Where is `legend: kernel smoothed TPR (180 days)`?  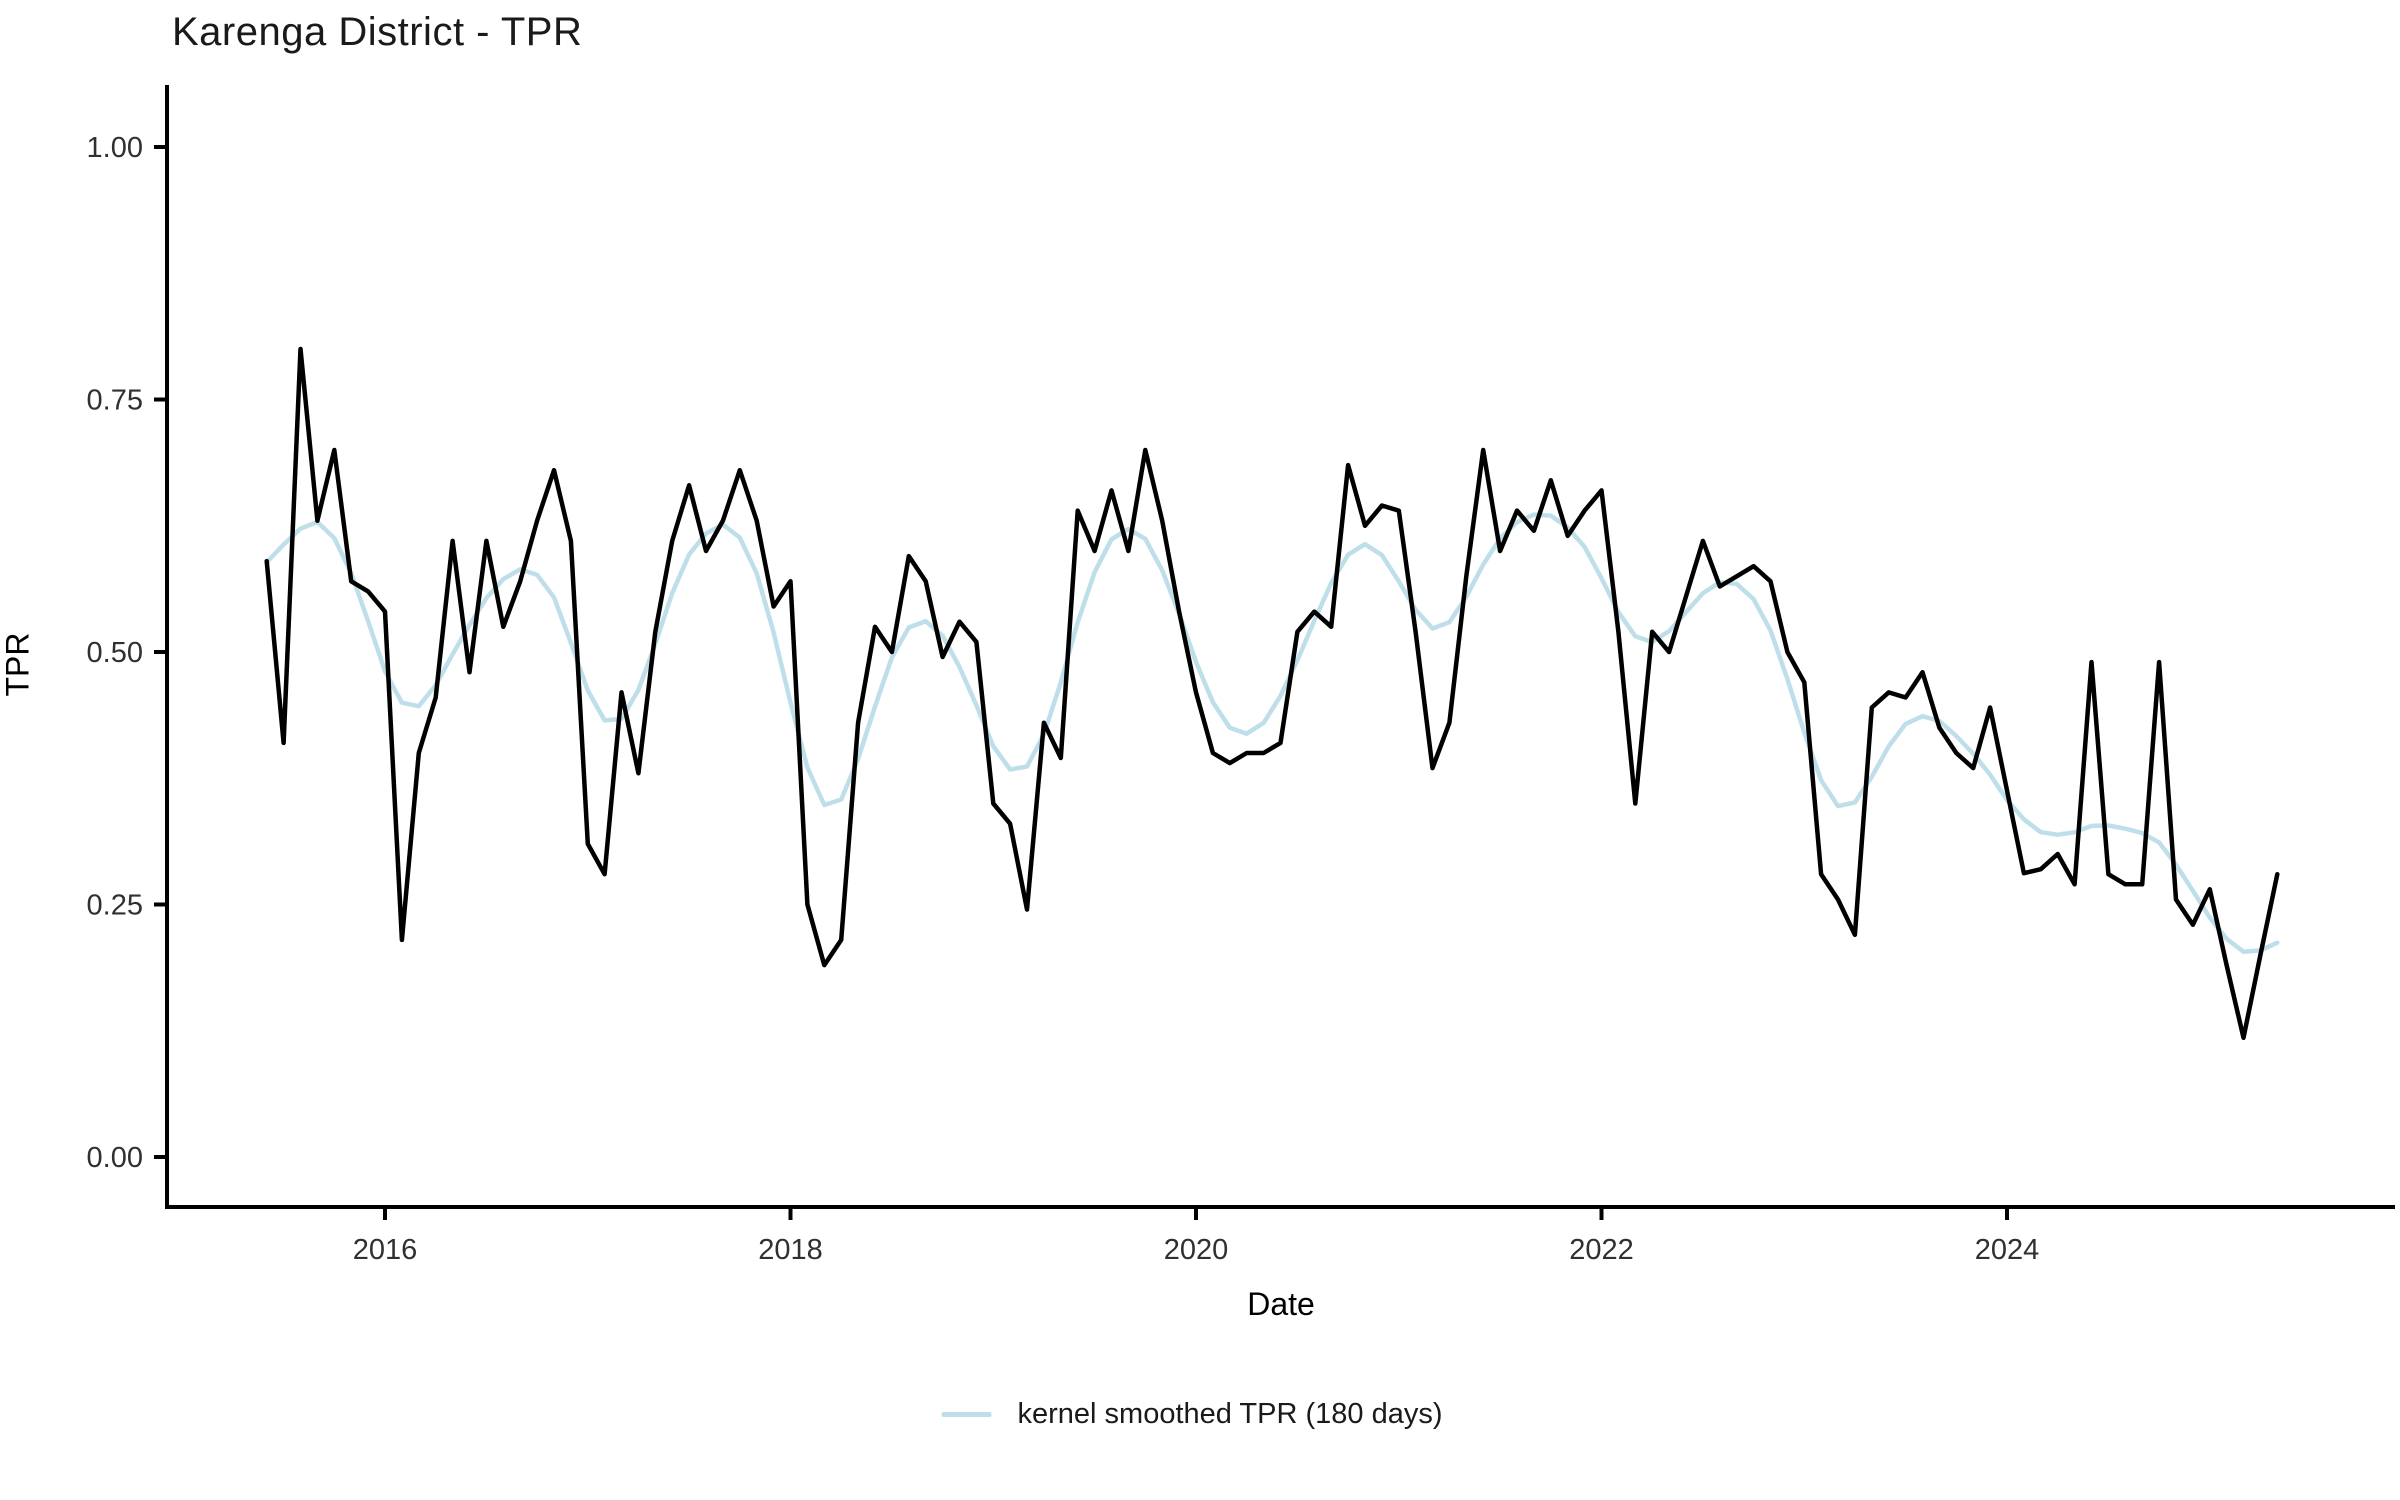
legend: kernel smoothed TPR (180 days) is located at coordinates (1192, 1414).